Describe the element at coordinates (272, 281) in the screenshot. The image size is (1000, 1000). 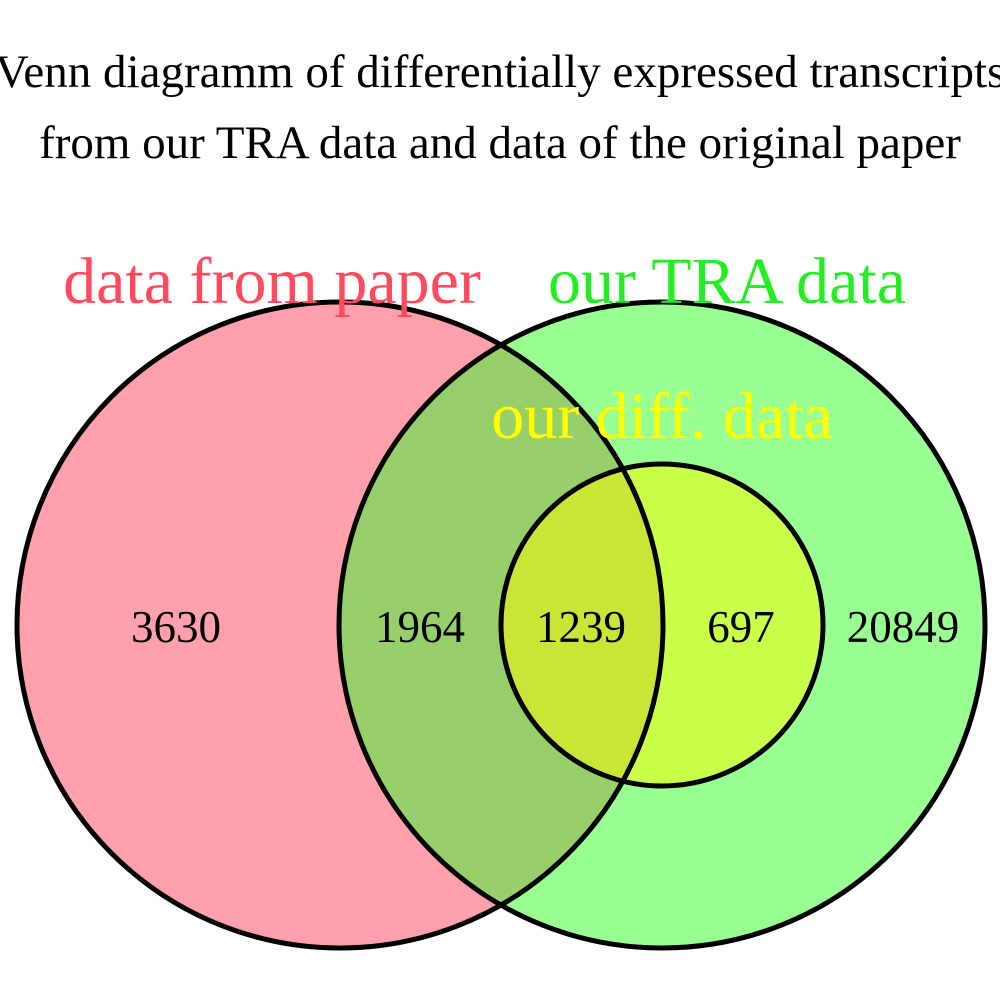
I see `paper-set-label: data from paper` at that location.